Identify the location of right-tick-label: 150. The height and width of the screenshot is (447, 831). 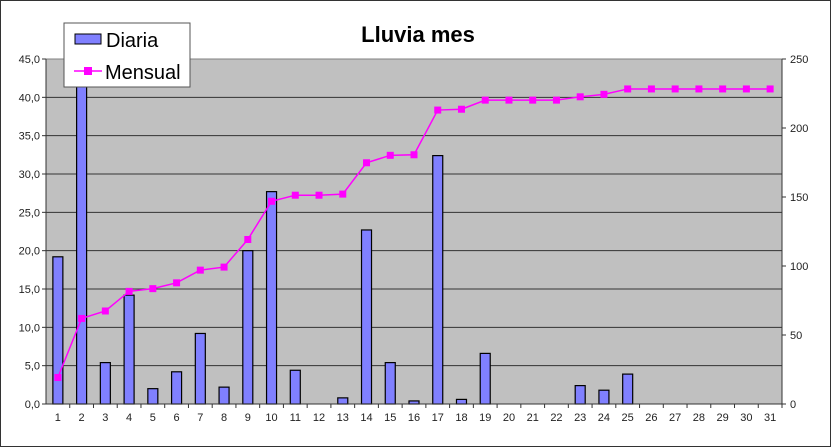
(799, 198).